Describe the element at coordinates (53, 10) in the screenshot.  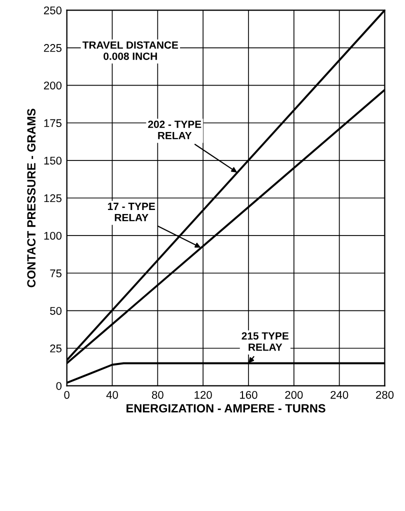
I see `y-tick-label: 250` at that location.